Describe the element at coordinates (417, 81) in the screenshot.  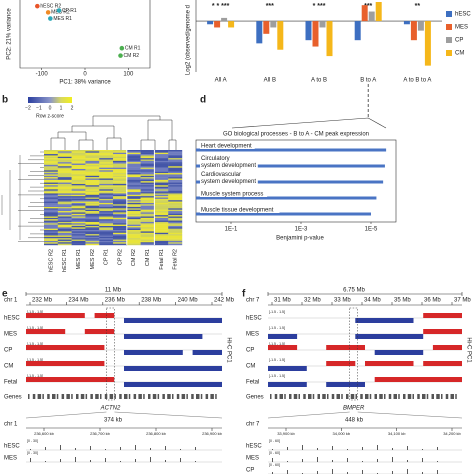
I see `x-tick-label: A to B to A` at that location.